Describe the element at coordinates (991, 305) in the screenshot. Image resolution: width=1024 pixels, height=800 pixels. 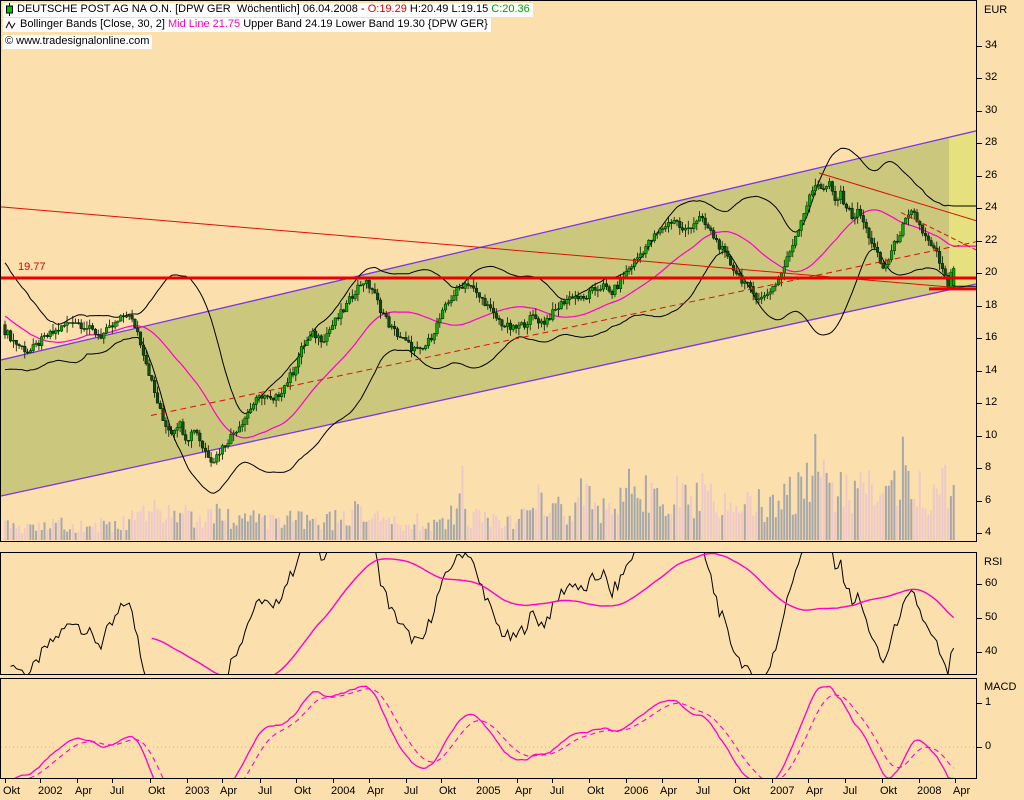
I see `price-tick-label: 18` at that location.